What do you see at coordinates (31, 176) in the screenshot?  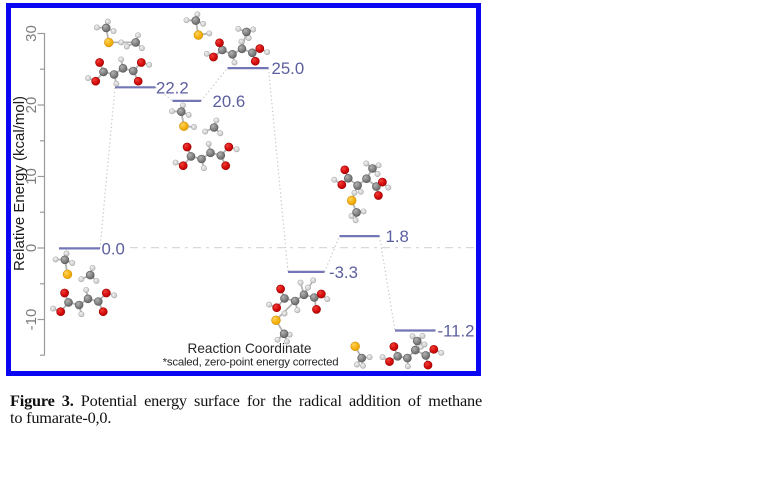 I see `svg-text: 10` at bounding box center [31, 176].